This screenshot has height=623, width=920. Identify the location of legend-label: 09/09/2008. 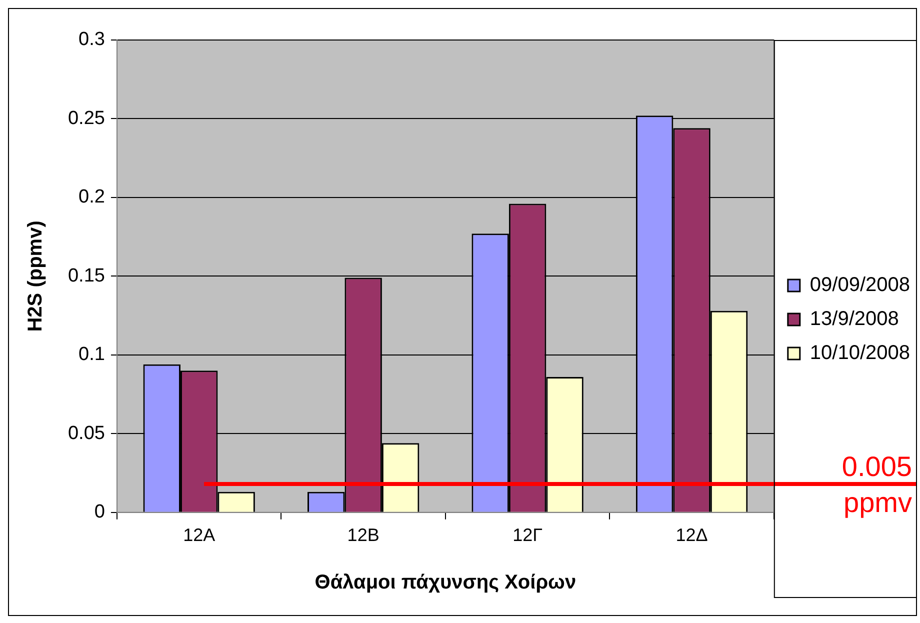
(860, 285).